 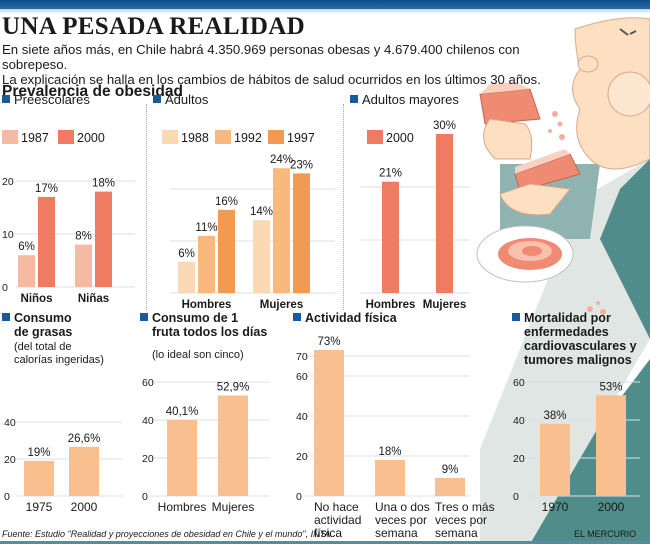 I want to click on chart-title: tumores malignos, so click(x=578, y=360).